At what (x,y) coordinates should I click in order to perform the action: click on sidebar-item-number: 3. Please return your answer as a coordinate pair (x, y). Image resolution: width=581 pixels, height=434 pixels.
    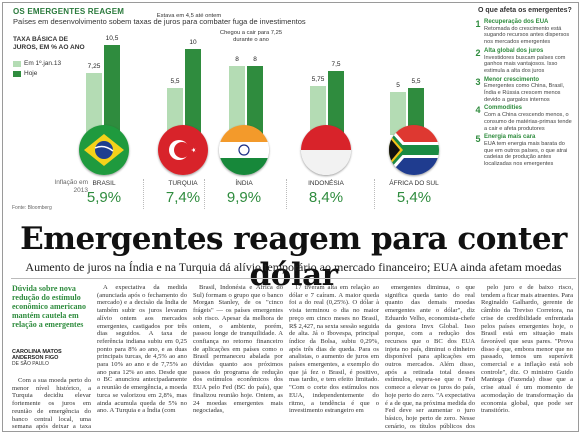
    Looking at the image, I should click on (478, 81).